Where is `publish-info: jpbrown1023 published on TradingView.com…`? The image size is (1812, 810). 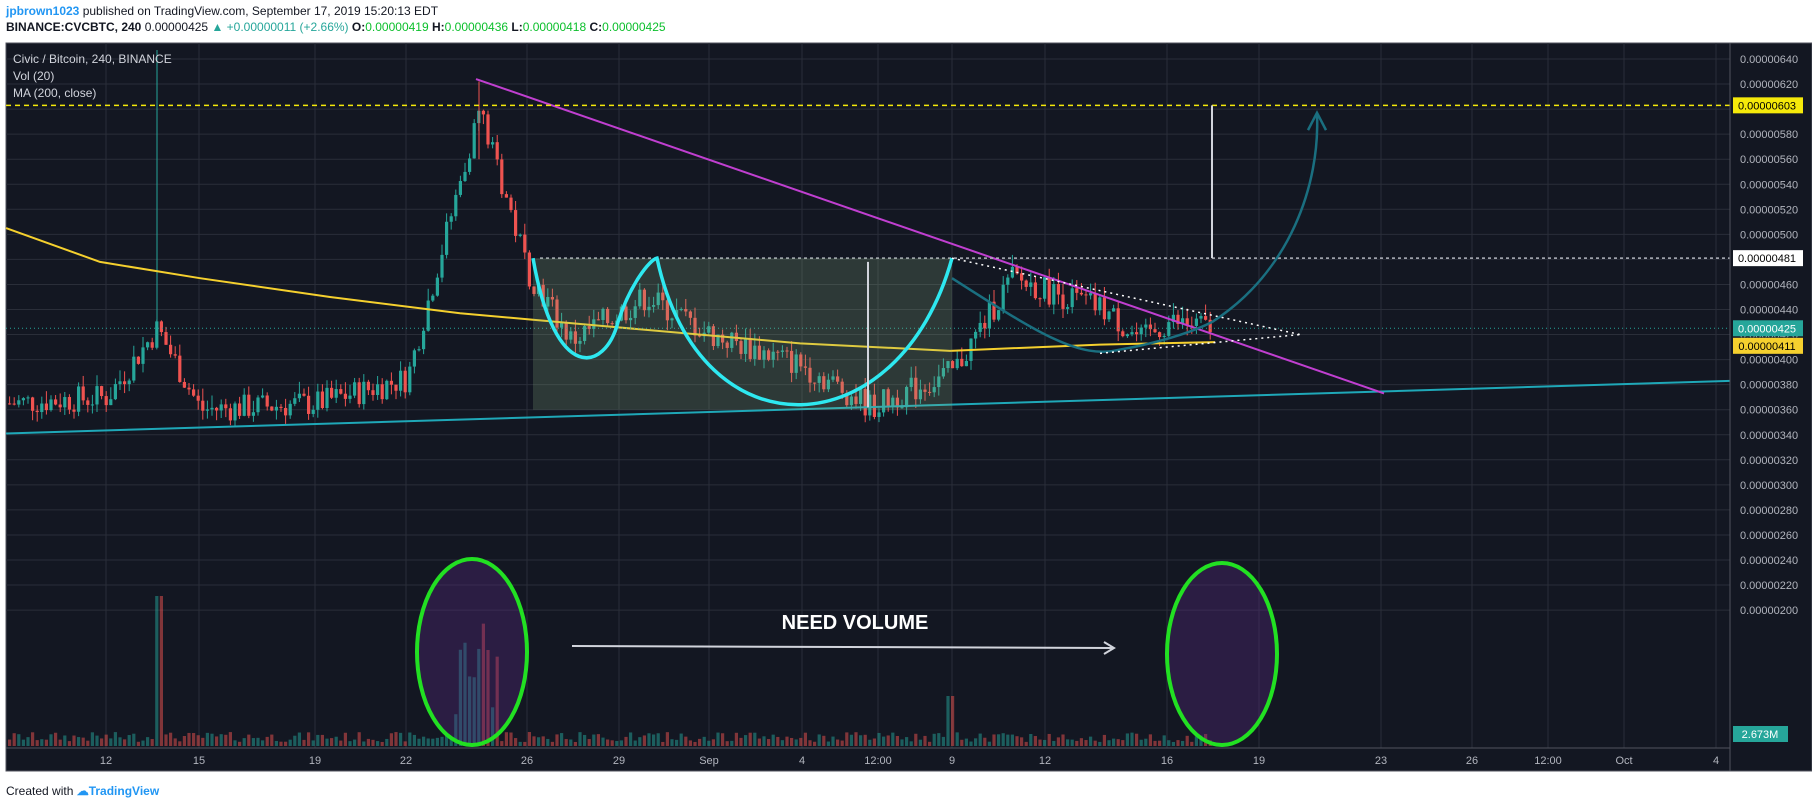 publish-info: jpbrown1023 published on TradingView.com… is located at coordinates (222, 11).